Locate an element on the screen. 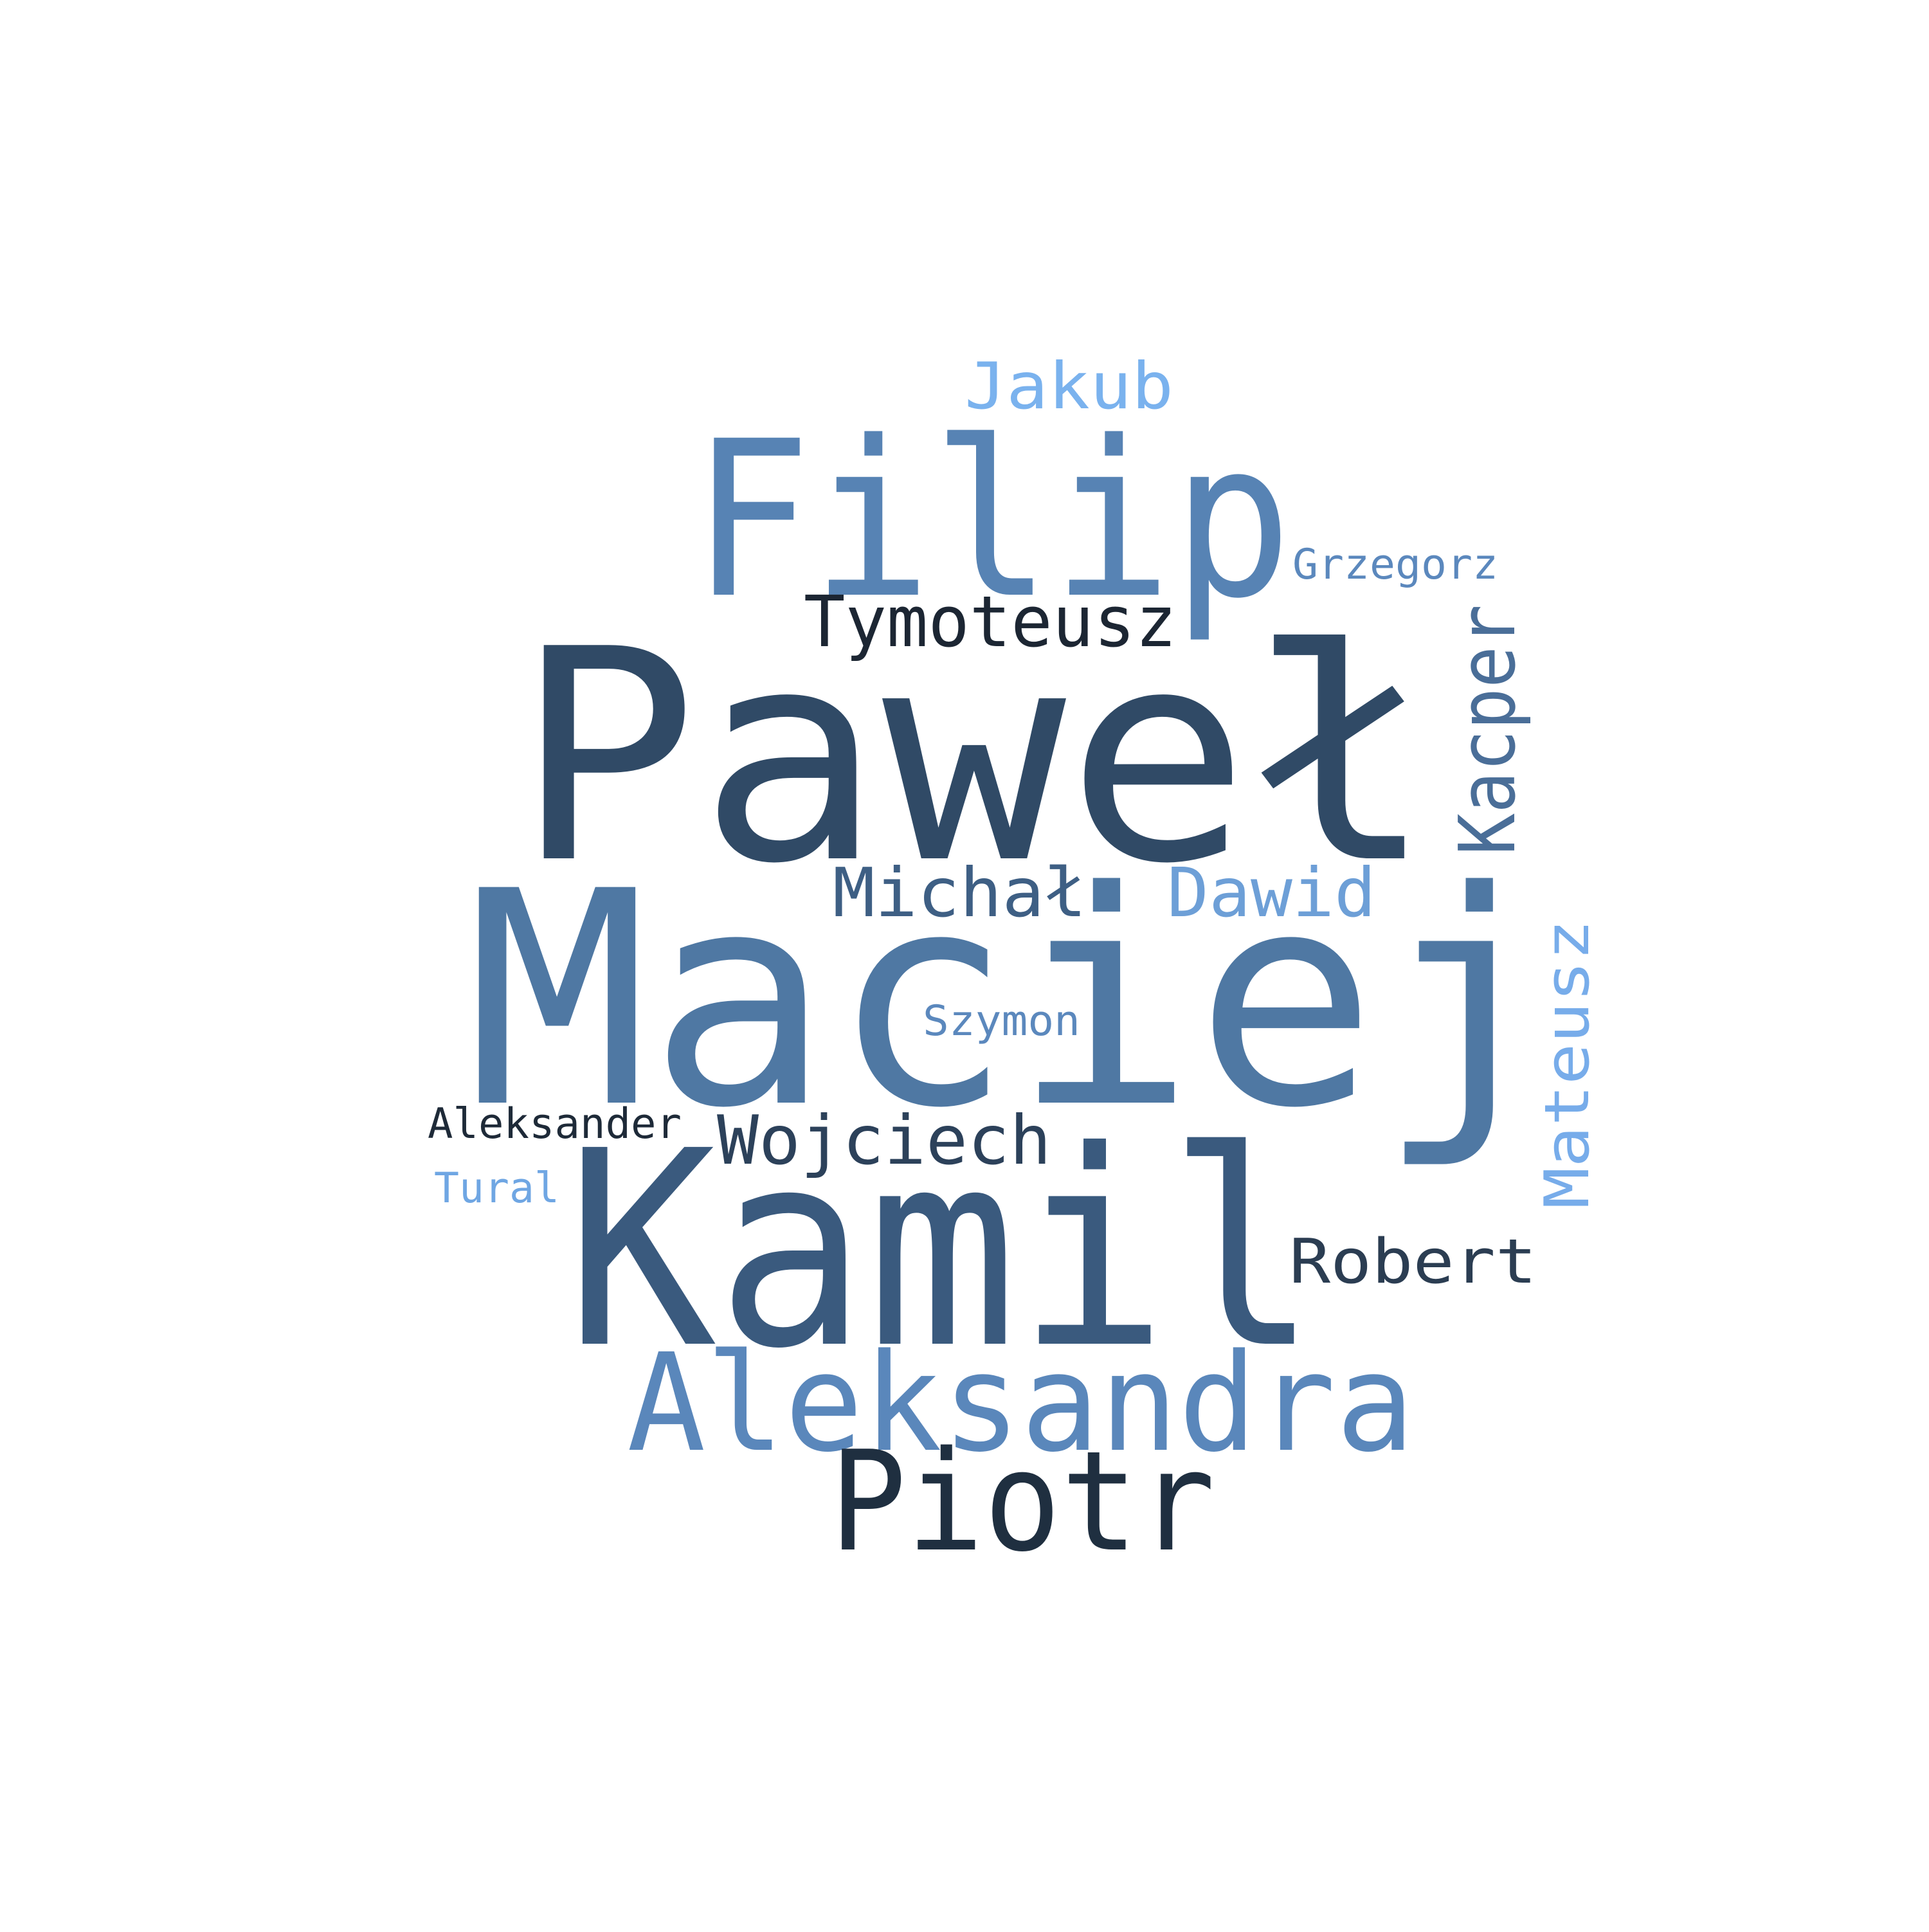  word-aleksander: Aleksander is located at coordinates (555, 1124).